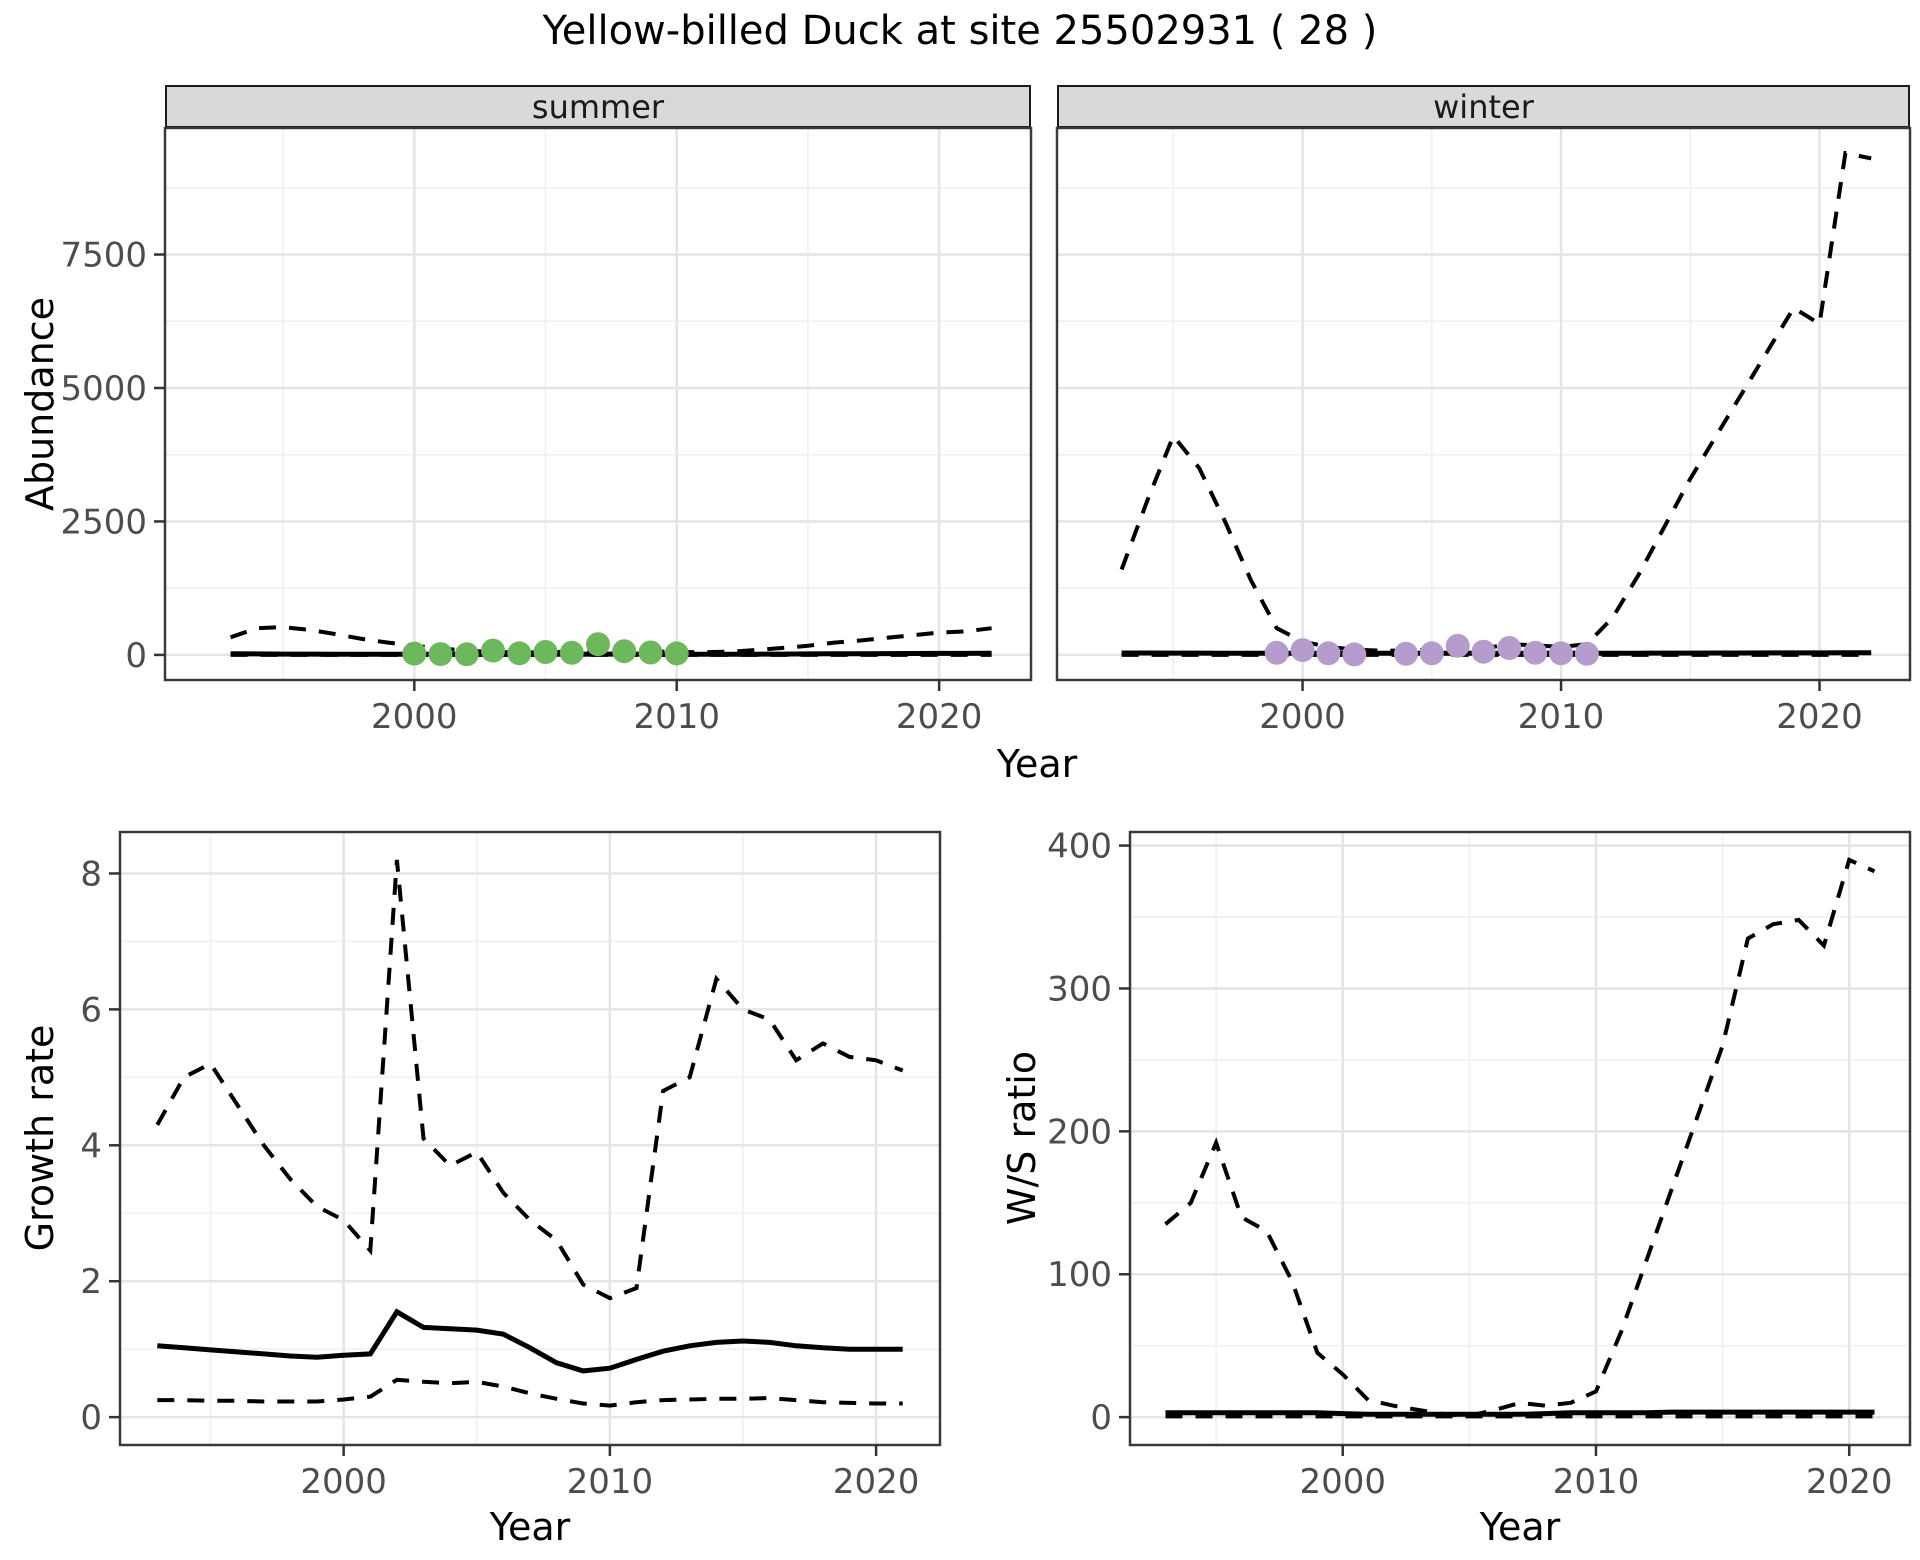 This screenshot has width=1920, height=1560. I want to click on y-axis-title-ws-ratio: W/S ratio, so click(1022, 1138).